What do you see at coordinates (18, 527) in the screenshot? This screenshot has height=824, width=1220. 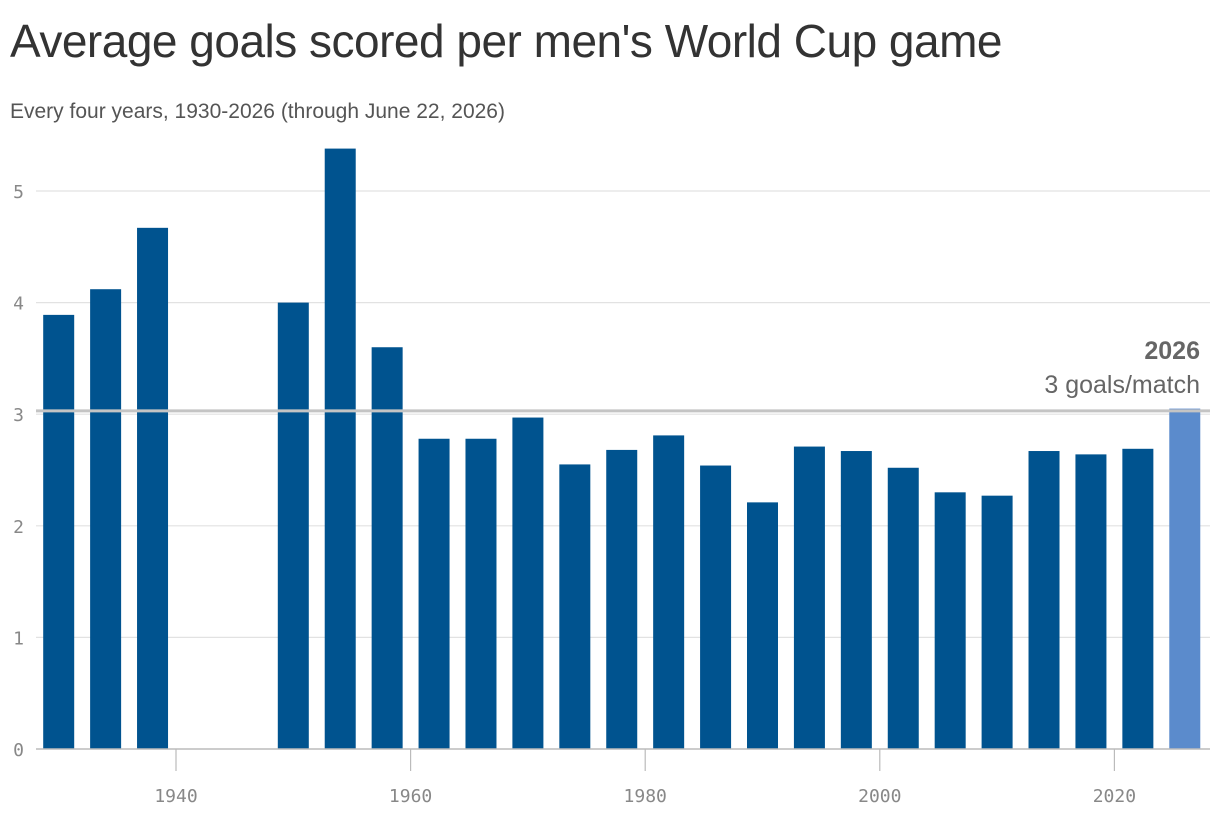 I see `y-tick-label: 2` at bounding box center [18, 527].